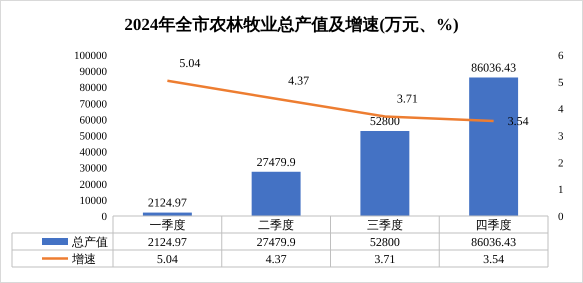 The width and height of the screenshot is (583, 283). What do you see at coordinates (561, 110) in the screenshot?
I see `y2-tick-label: 4` at bounding box center [561, 110].